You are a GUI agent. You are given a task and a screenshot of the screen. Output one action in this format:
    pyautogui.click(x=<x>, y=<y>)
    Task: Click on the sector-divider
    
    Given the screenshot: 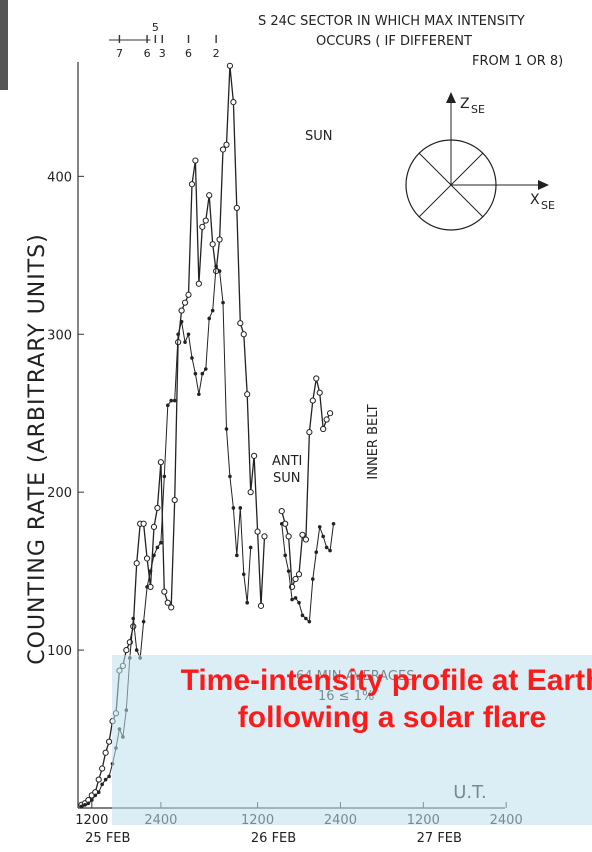 What is the action you would take?
    pyautogui.click(x=451, y=185)
    